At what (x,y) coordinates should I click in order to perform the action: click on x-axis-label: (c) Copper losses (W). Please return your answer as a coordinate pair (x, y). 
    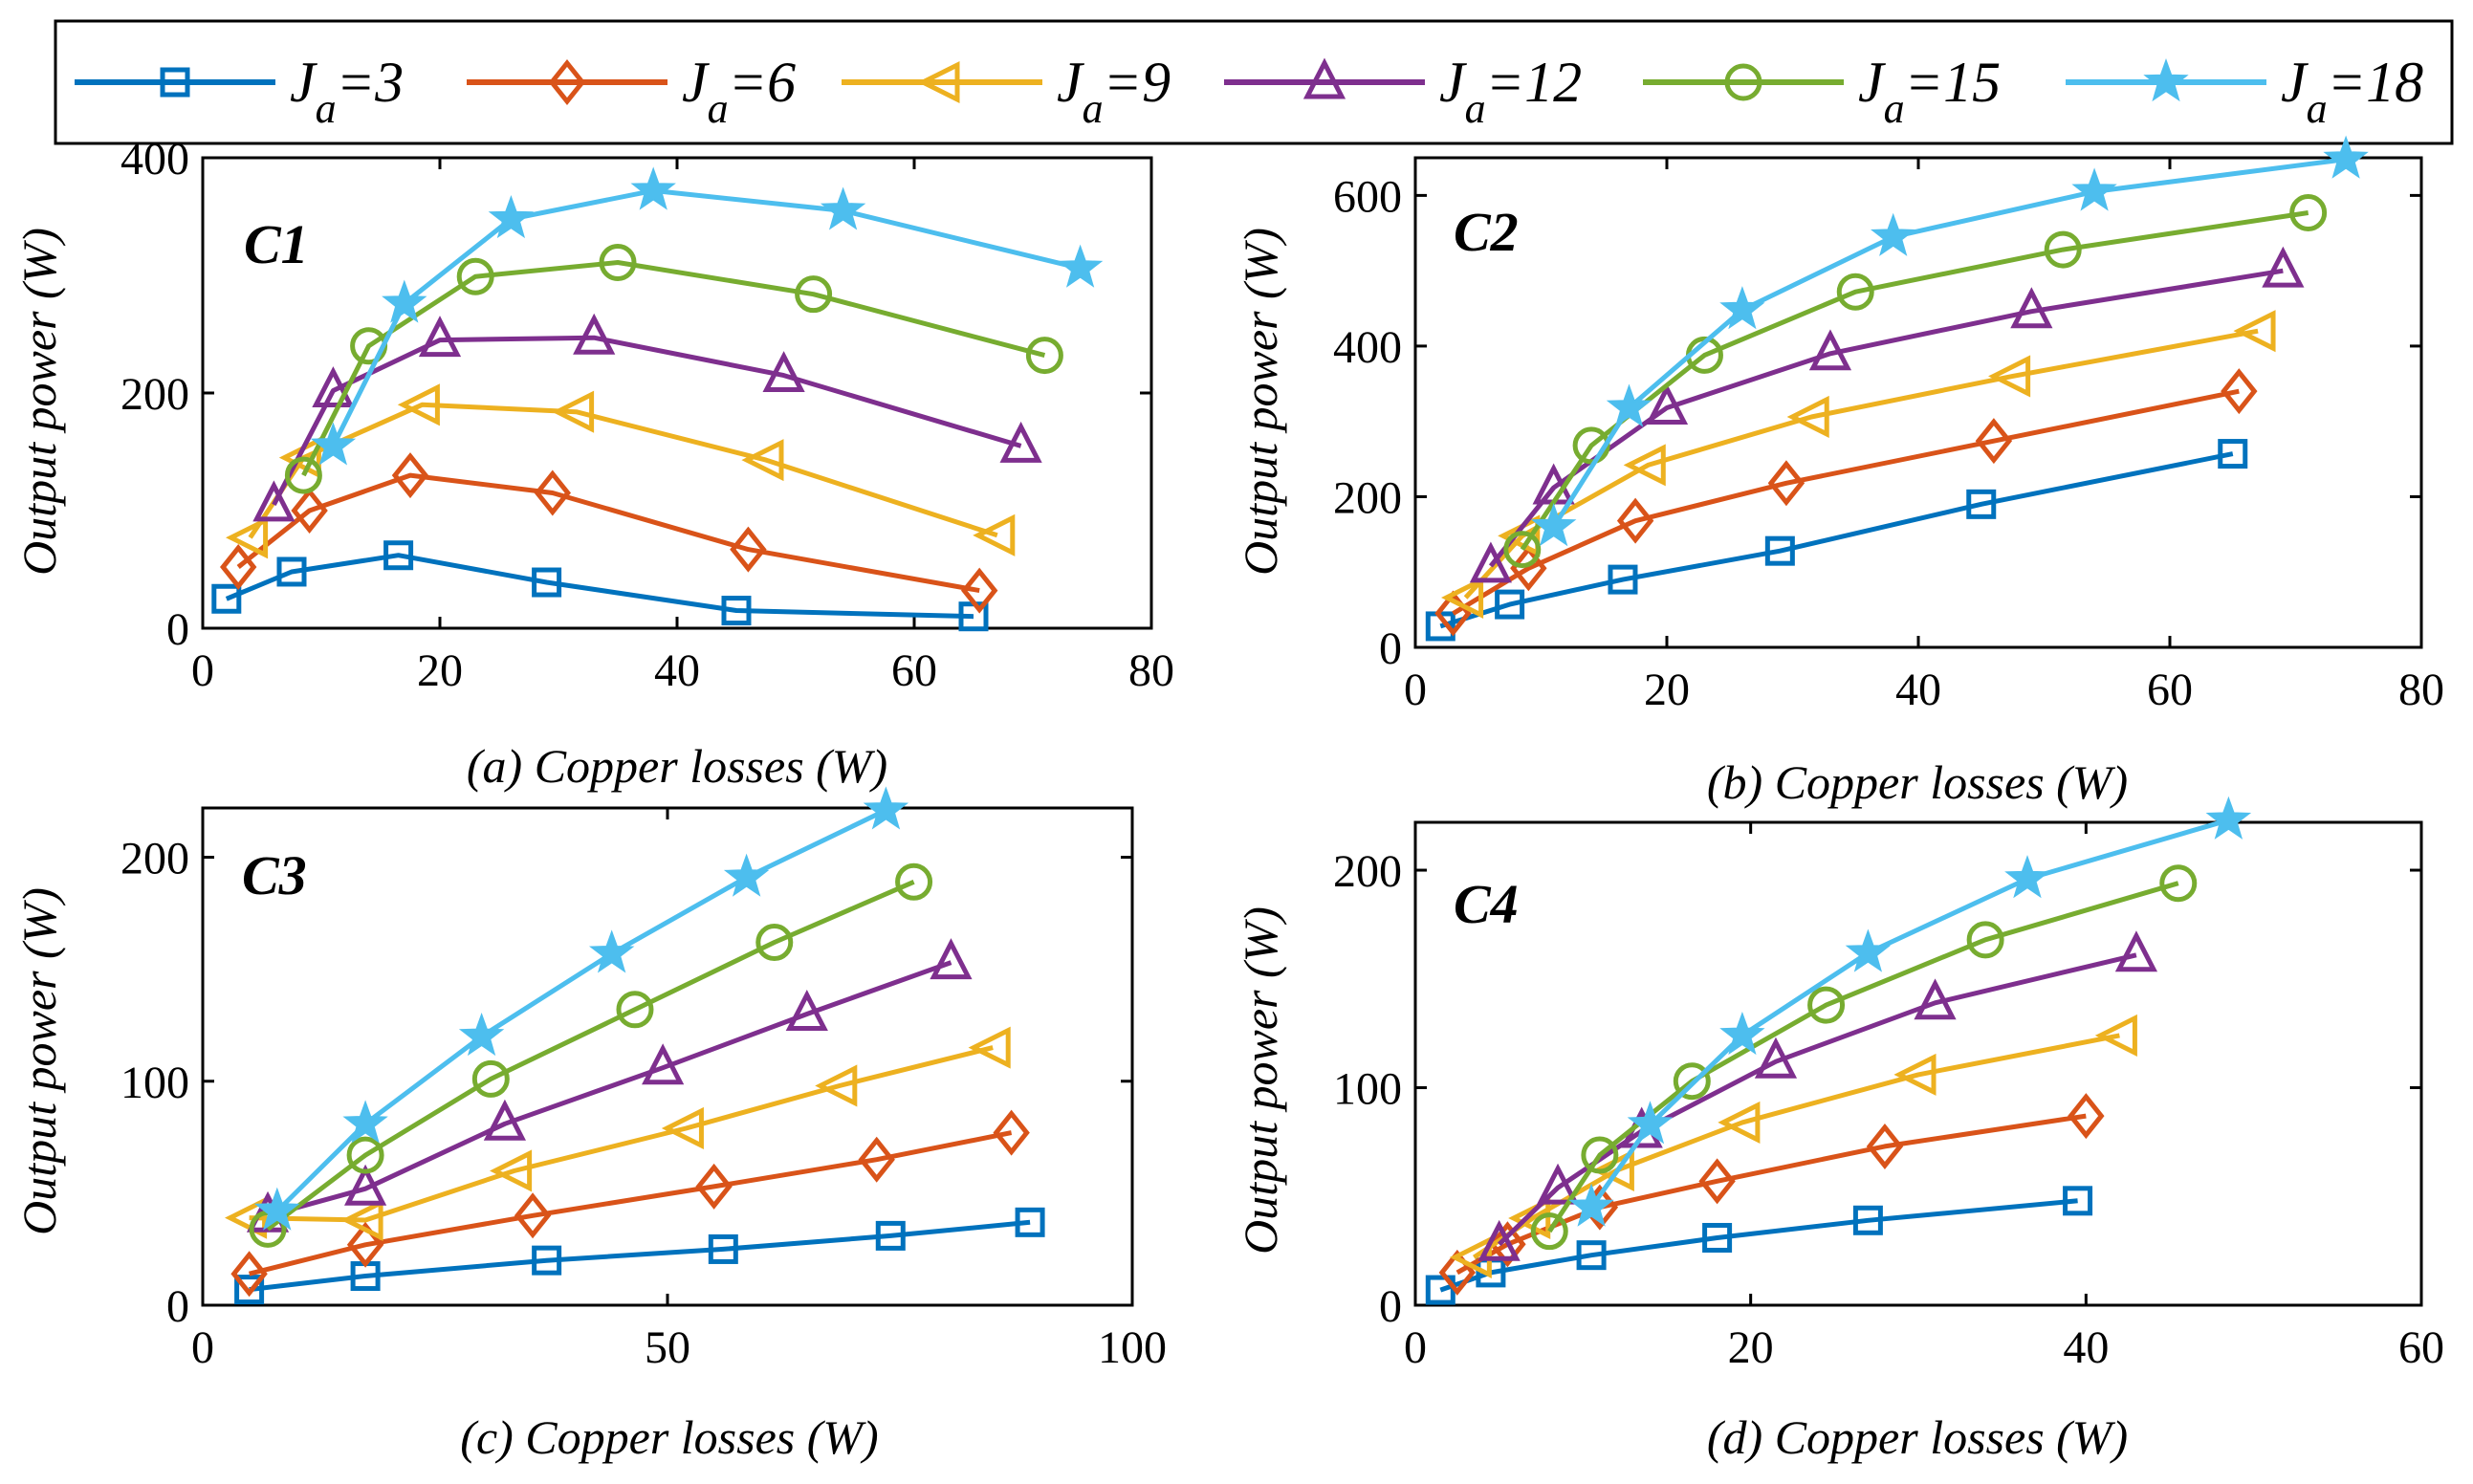
    Looking at the image, I should click on (669, 1437).